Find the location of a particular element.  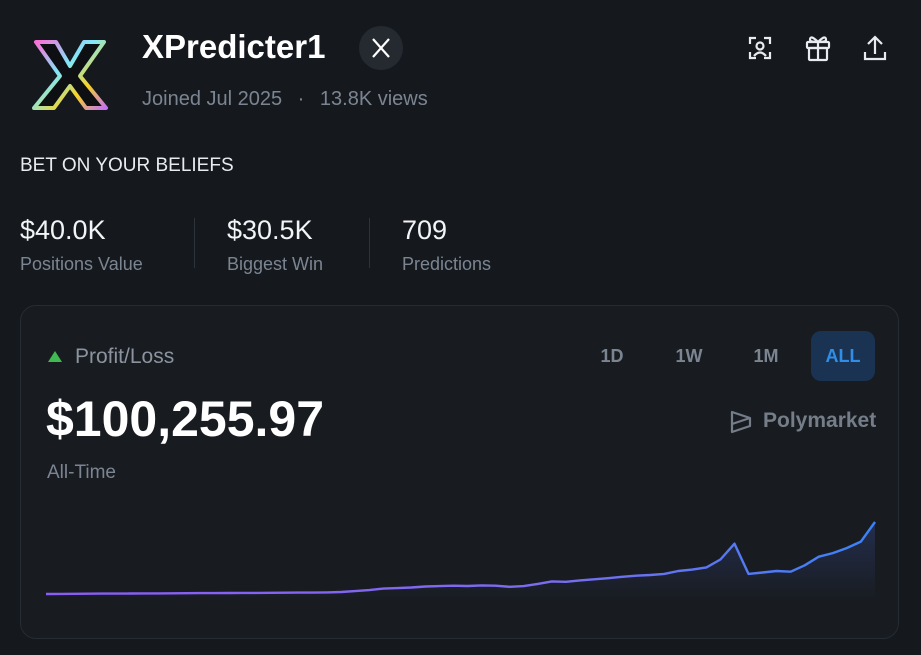

range-button: ALL is located at coordinates (843, 356).